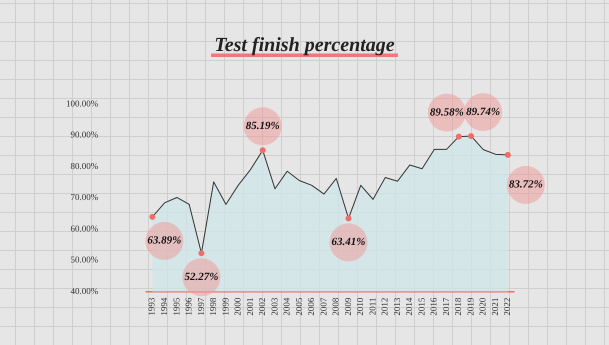 The image size is (609, 345). Describe the element at coordinates (237, 306) in the screenshot. I see `x-tick-label: 2000` at that location.